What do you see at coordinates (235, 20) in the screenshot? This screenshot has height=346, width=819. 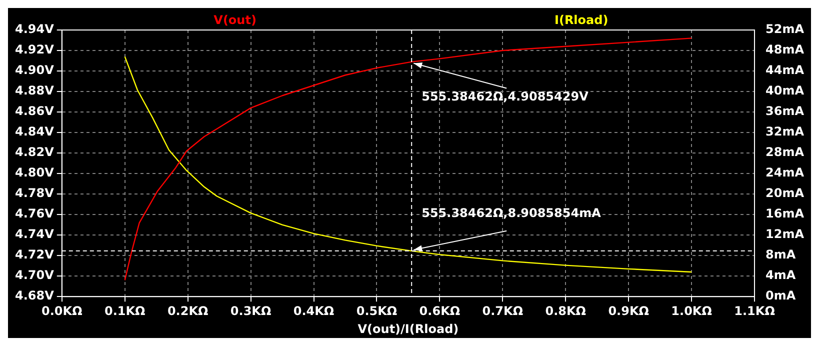 I see `text: V(out)` at bounding box center [235, 20].